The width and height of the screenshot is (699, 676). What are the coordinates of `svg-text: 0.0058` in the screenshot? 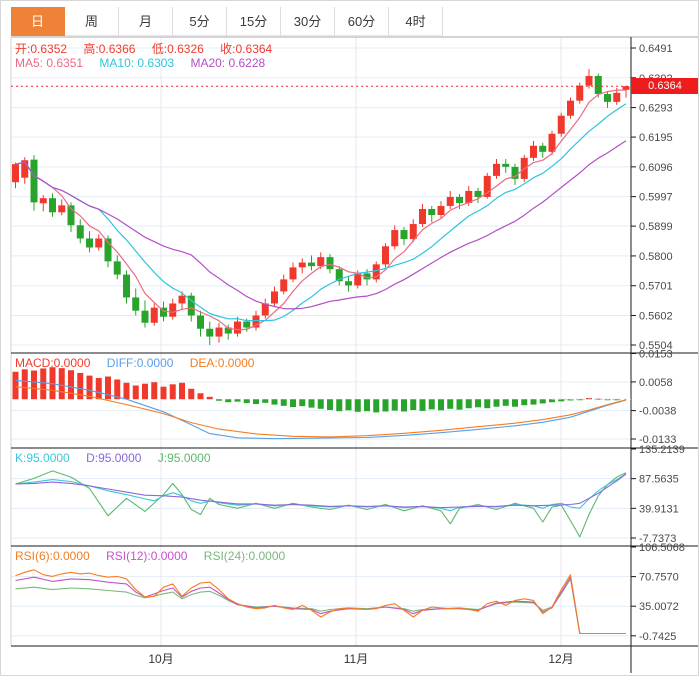 It's located at (656, 383).